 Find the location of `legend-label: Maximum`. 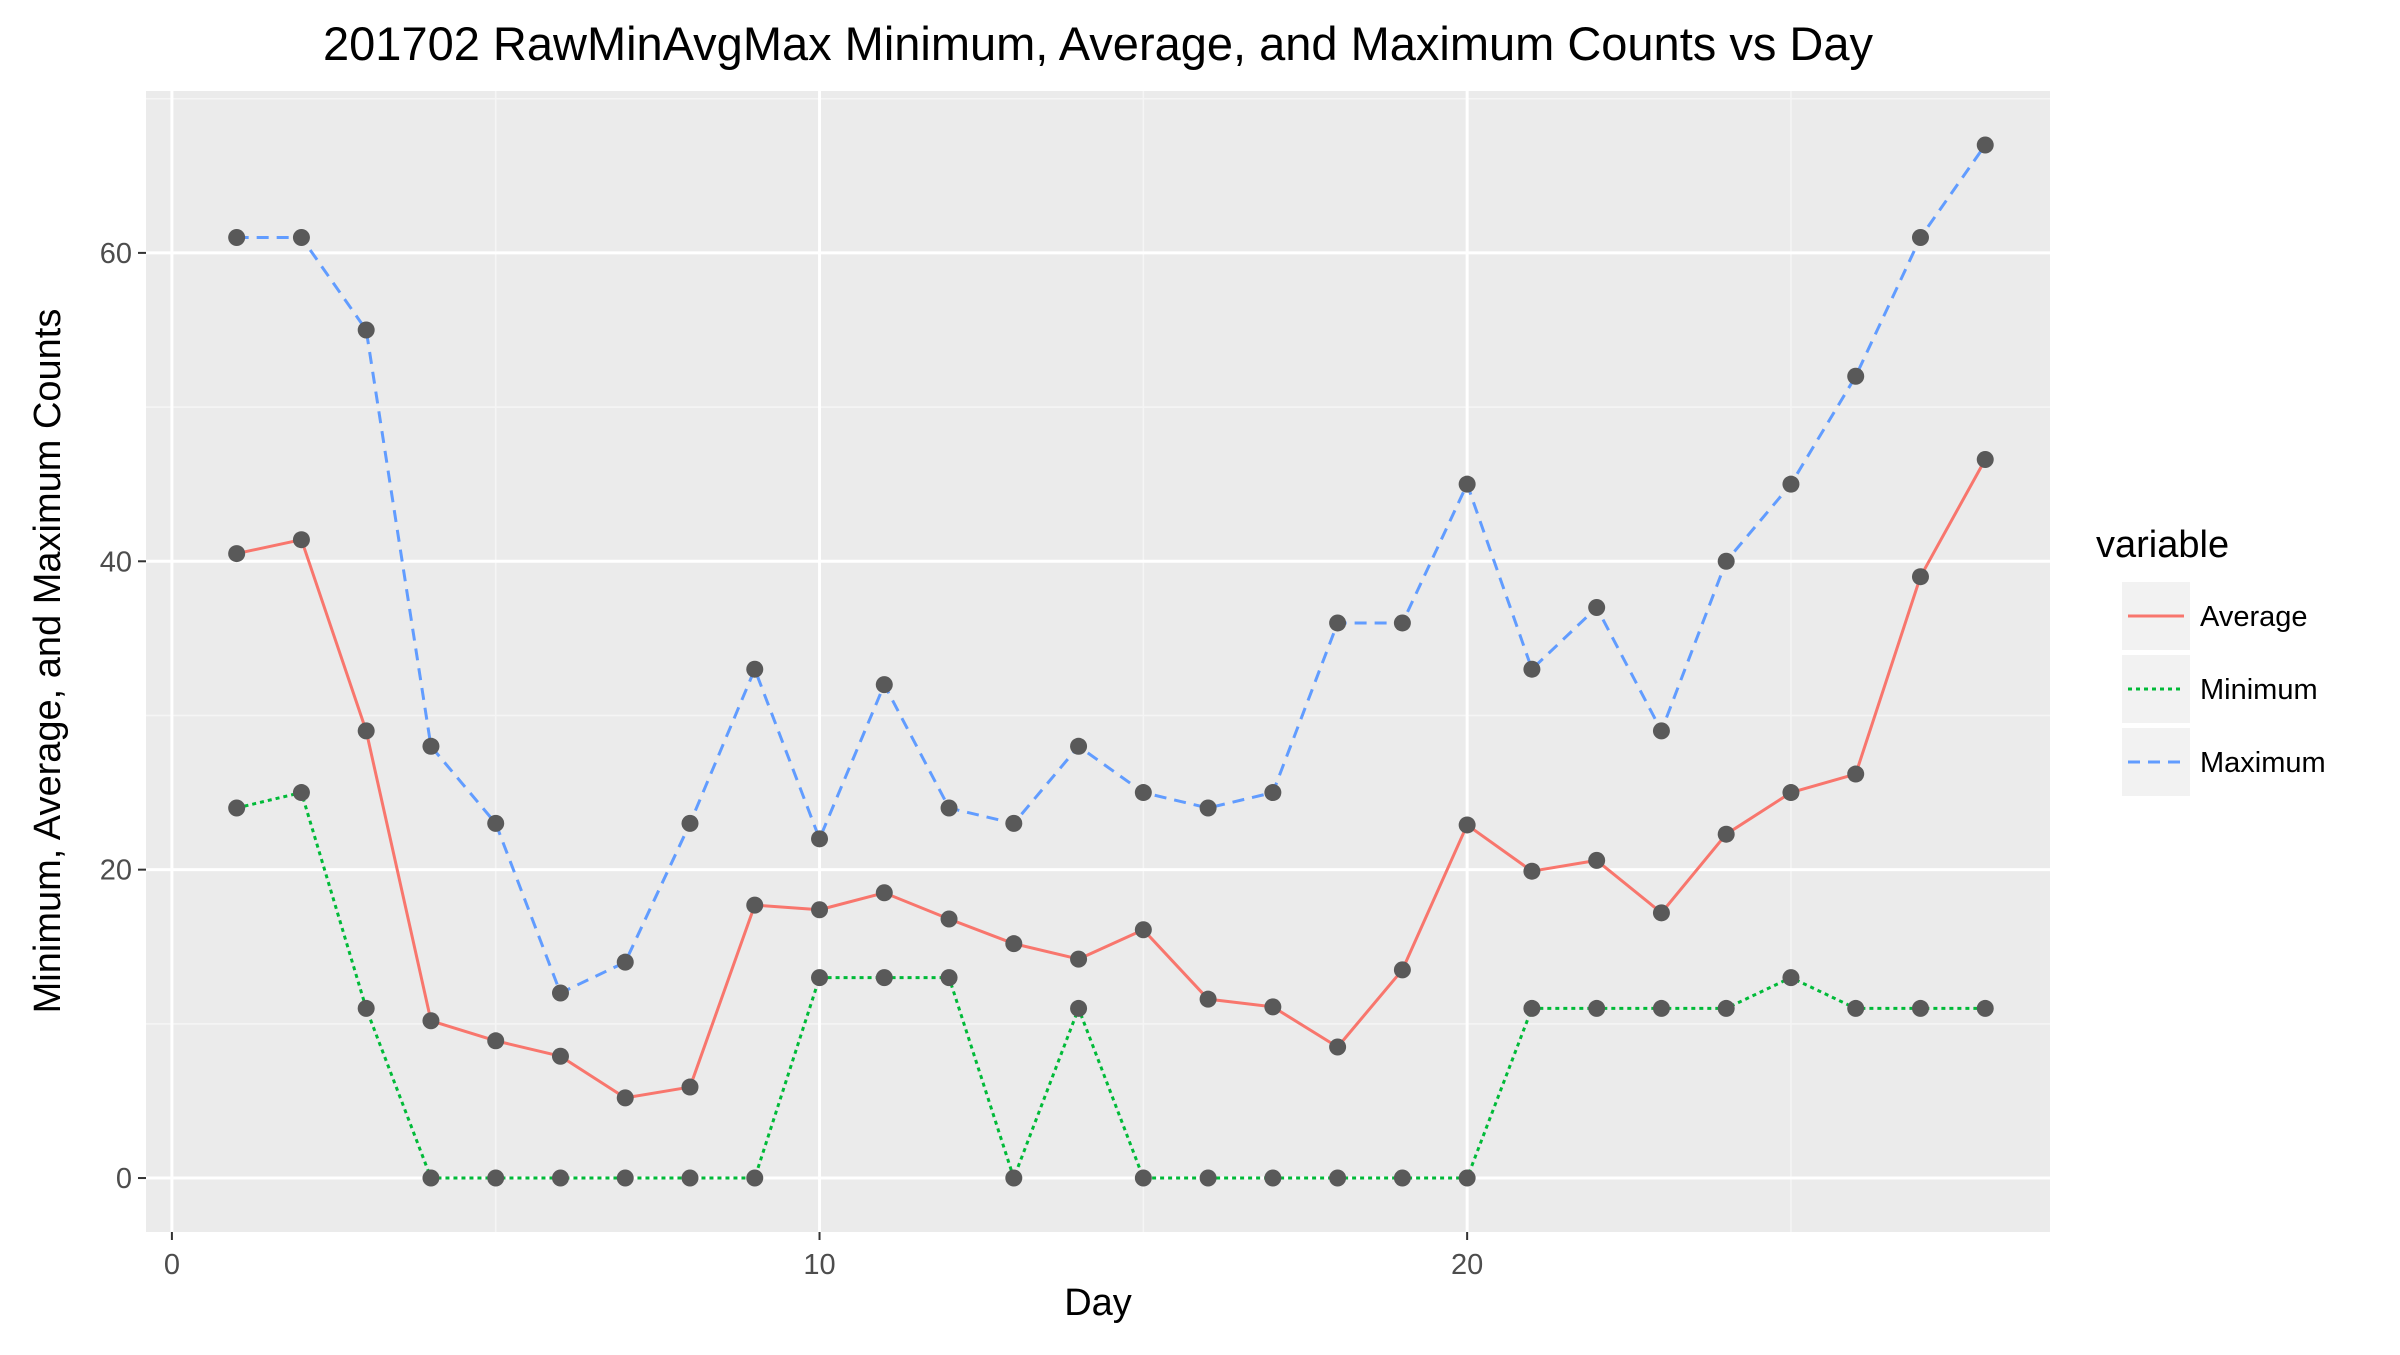

legend-label: Maximum is located at coordinates (2263, 763).